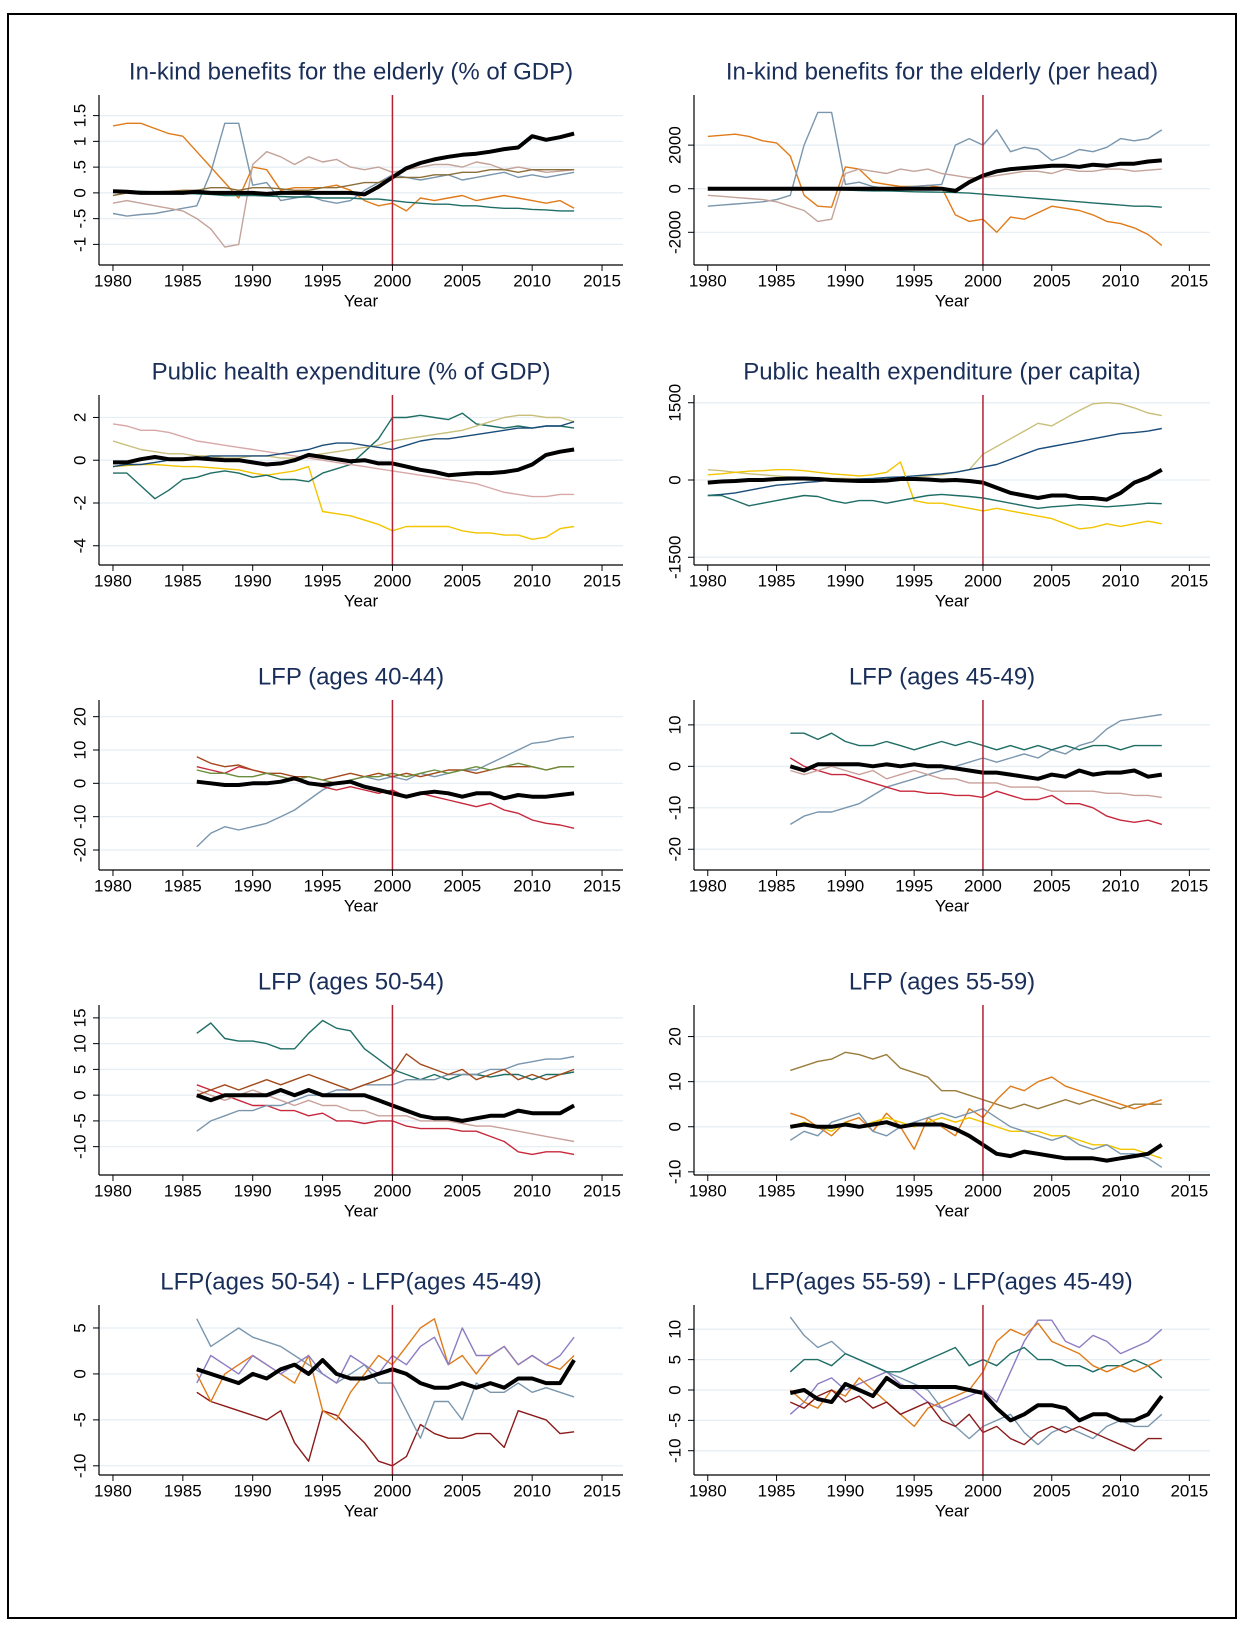 The width and height of the screenshot is (1246, 1630). Describe the element at coordinates (79, 244) in the screenshot. I see `y-tick-label: -1` at that location.